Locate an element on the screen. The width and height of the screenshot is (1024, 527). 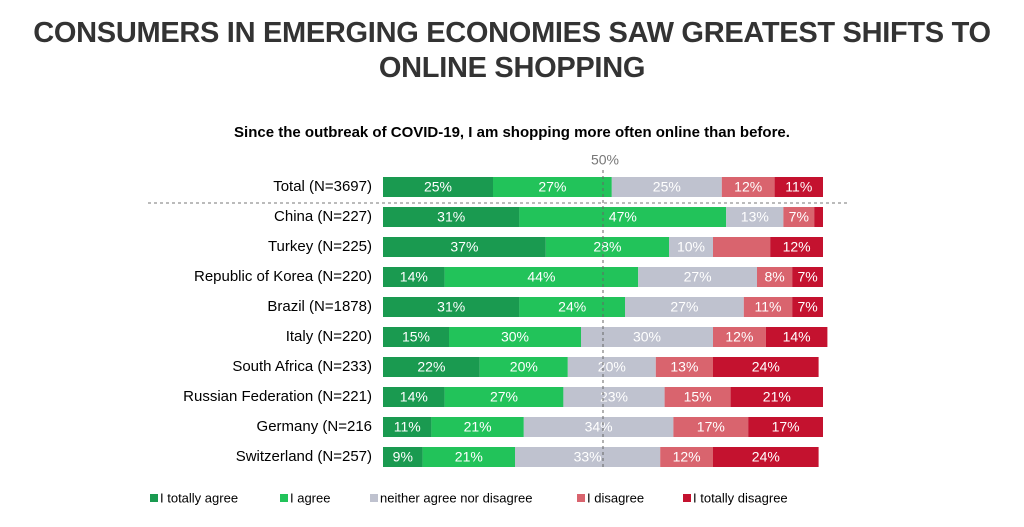
value-label: 9% is located at coordinates (403, 457).